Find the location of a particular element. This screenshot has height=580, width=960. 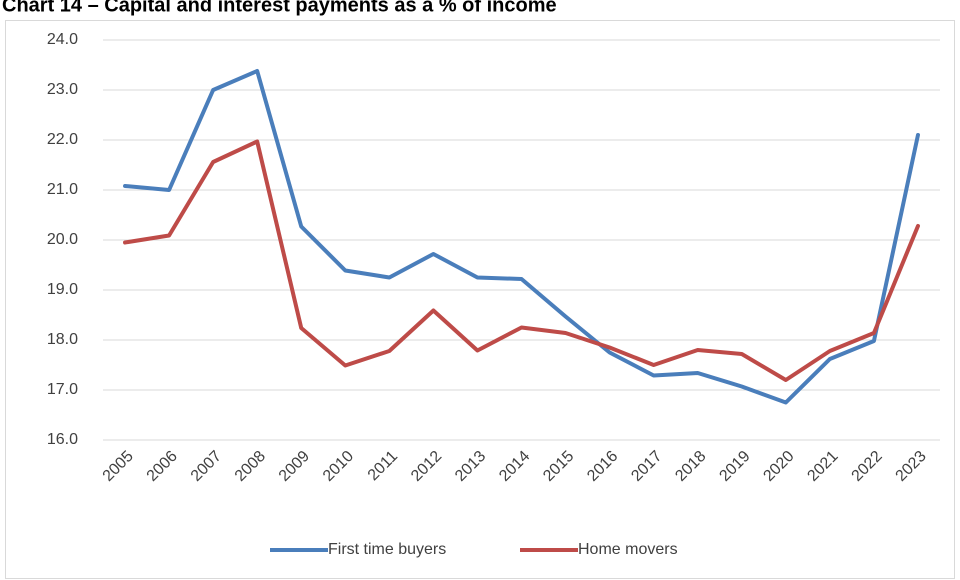

y-tick-label: 17.0 is located at coordinates (62, 389).